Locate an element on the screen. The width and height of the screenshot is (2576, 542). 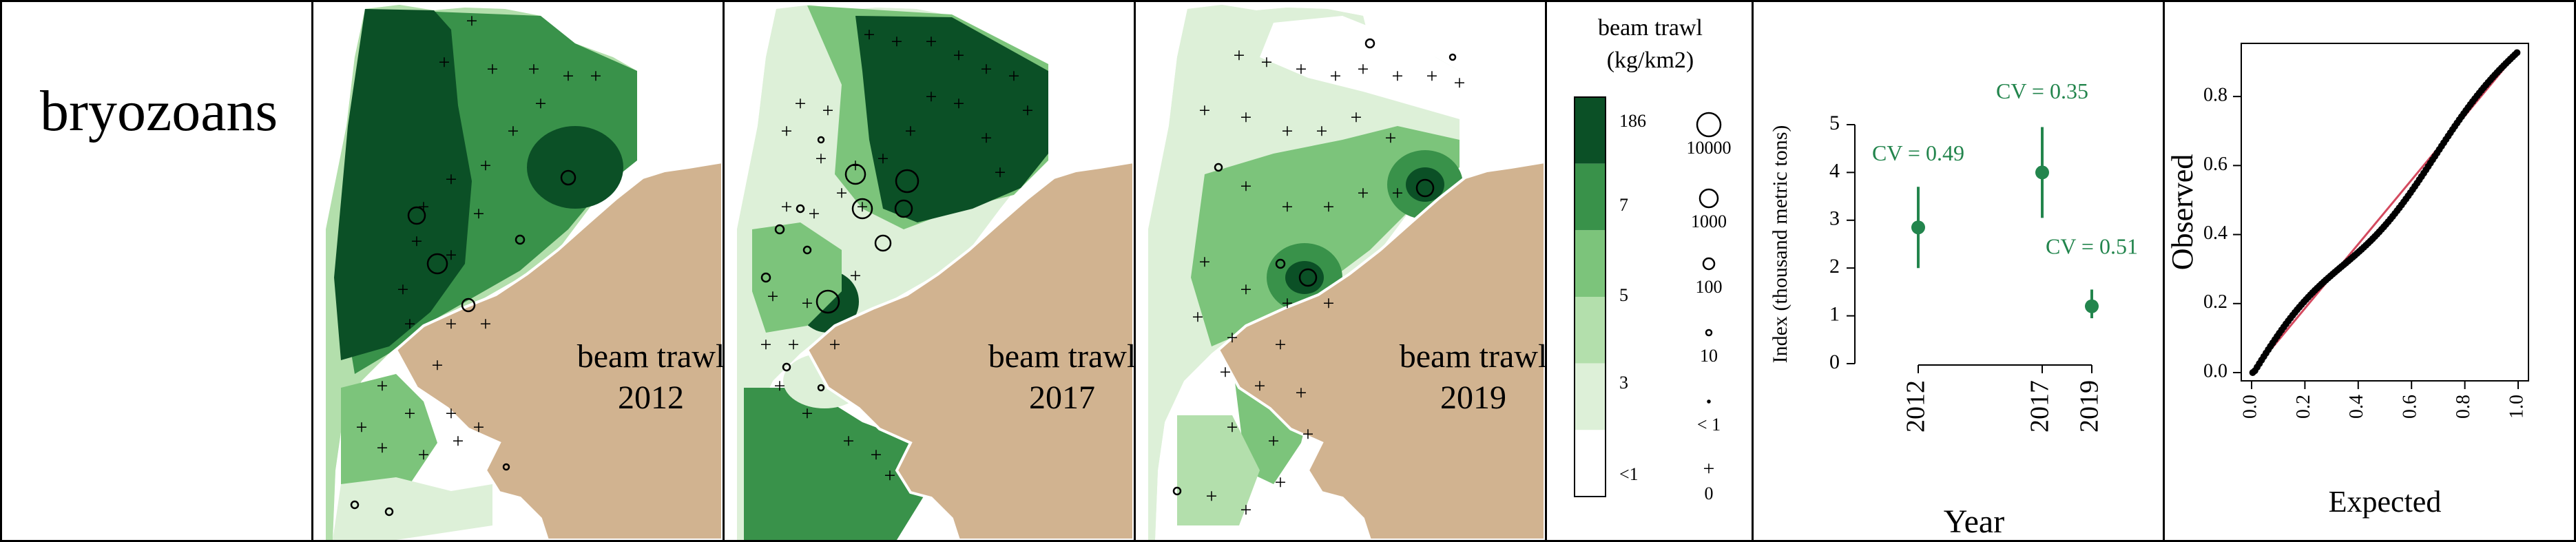
x-tick-label: 2017 is located at coordinates (2040, 406).